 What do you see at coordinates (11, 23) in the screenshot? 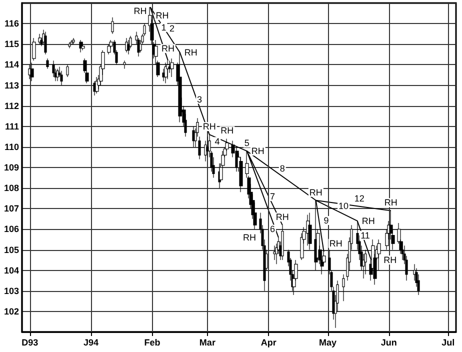
I see `y-tick-label: 116` at bounding box center [11, 23].